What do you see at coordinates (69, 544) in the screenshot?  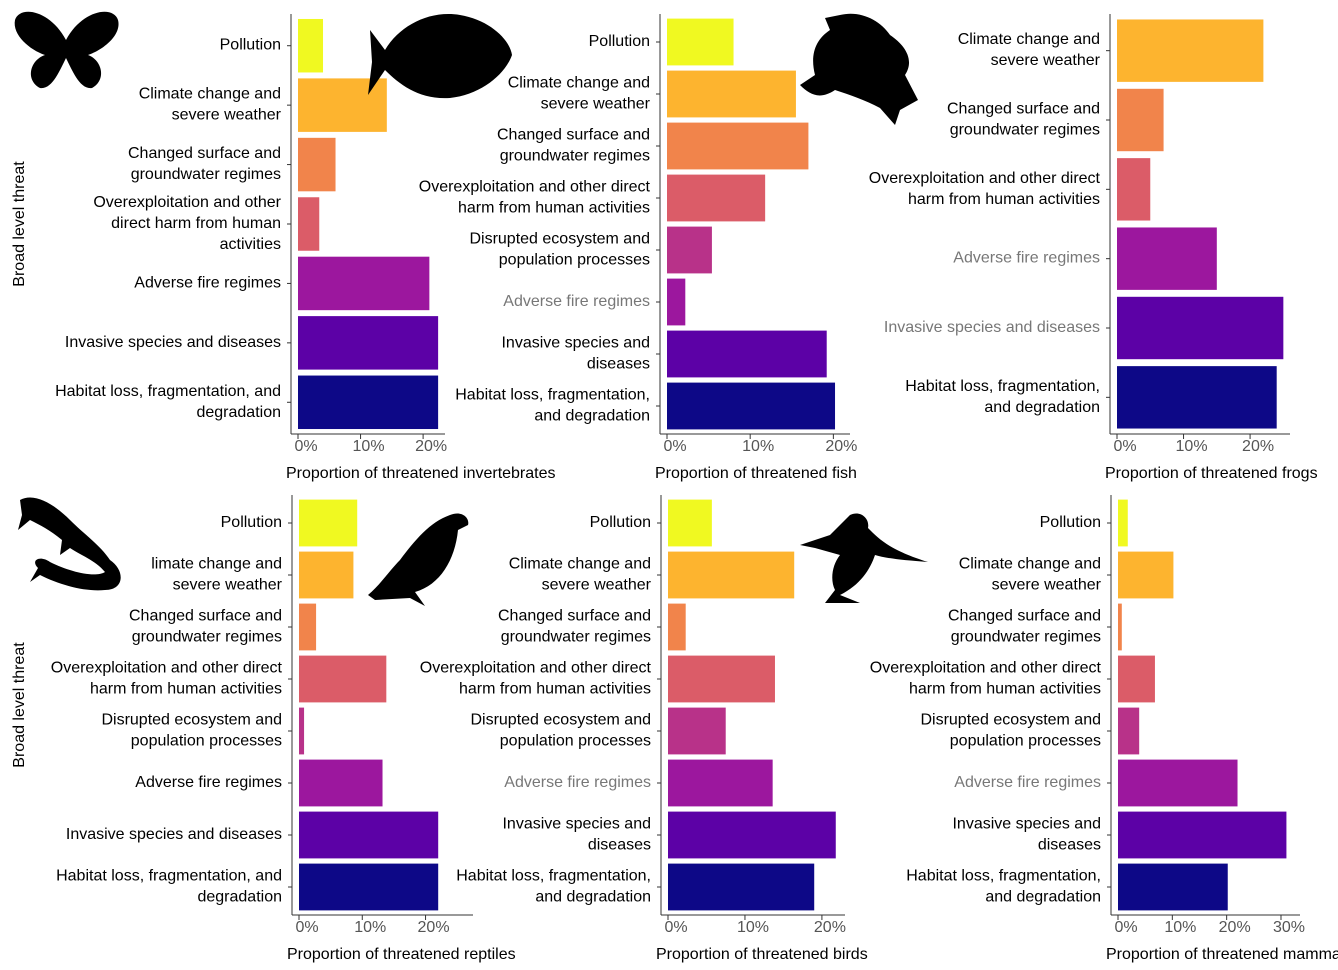 I see `lizard-icon` at bounding box center [69, 544].